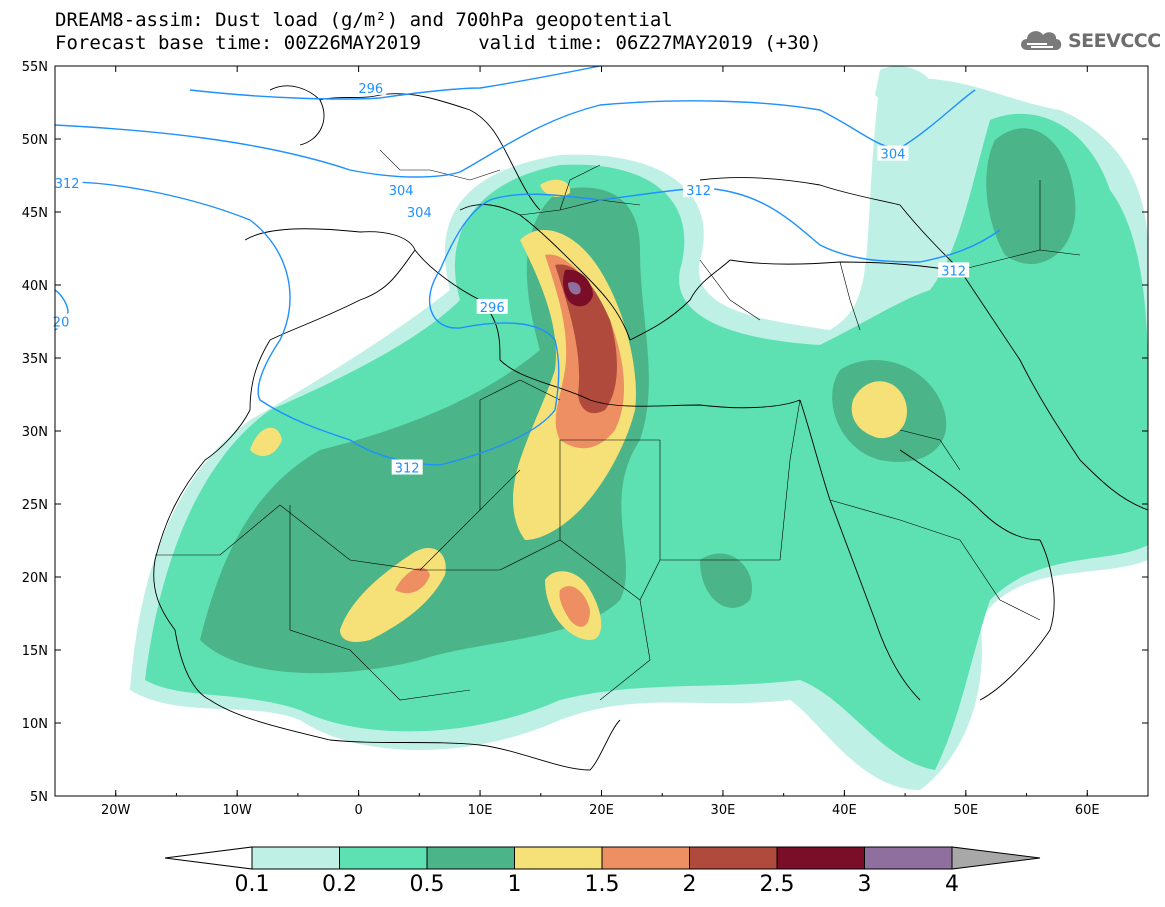 The height and width of the screenshot is (907, 1165). Describe the element at coordinates (952, 884) in the screenshot. I see `colorbar-label: 4` at that location.